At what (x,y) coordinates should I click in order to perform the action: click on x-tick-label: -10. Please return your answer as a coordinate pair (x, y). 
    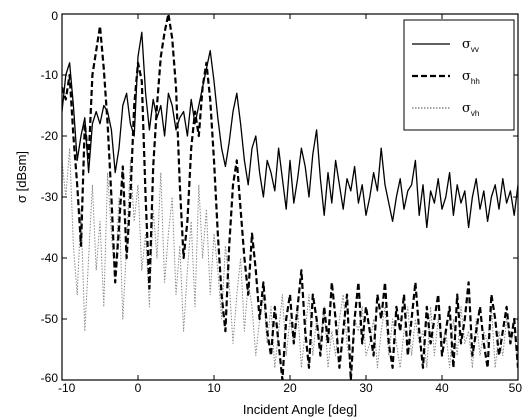
    Looking at the image, I should click on (67, 388).